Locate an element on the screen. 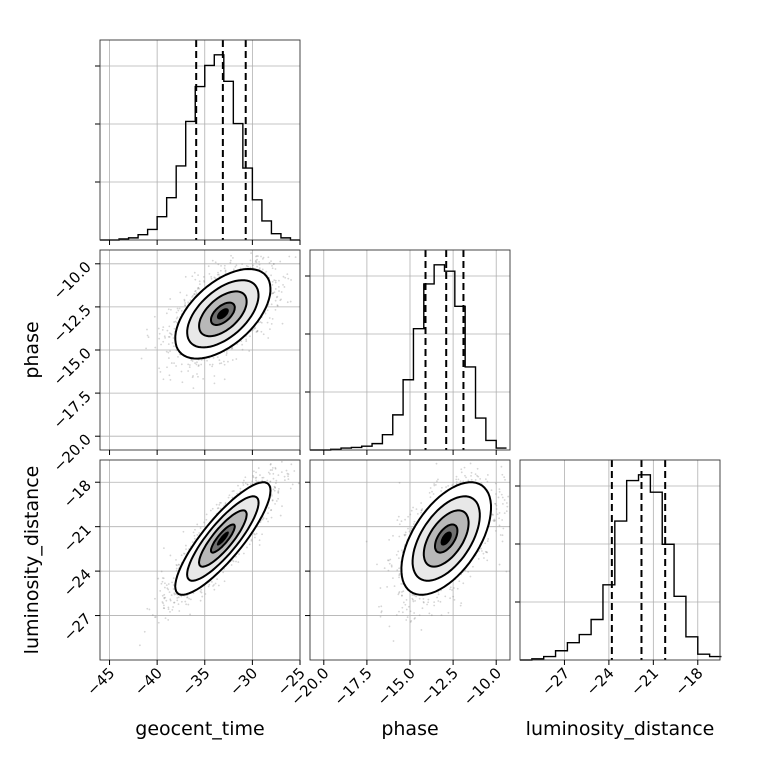 This screenshot has height=760, width=760. y-tick-label: −24 is located at coordinates (77, 582).